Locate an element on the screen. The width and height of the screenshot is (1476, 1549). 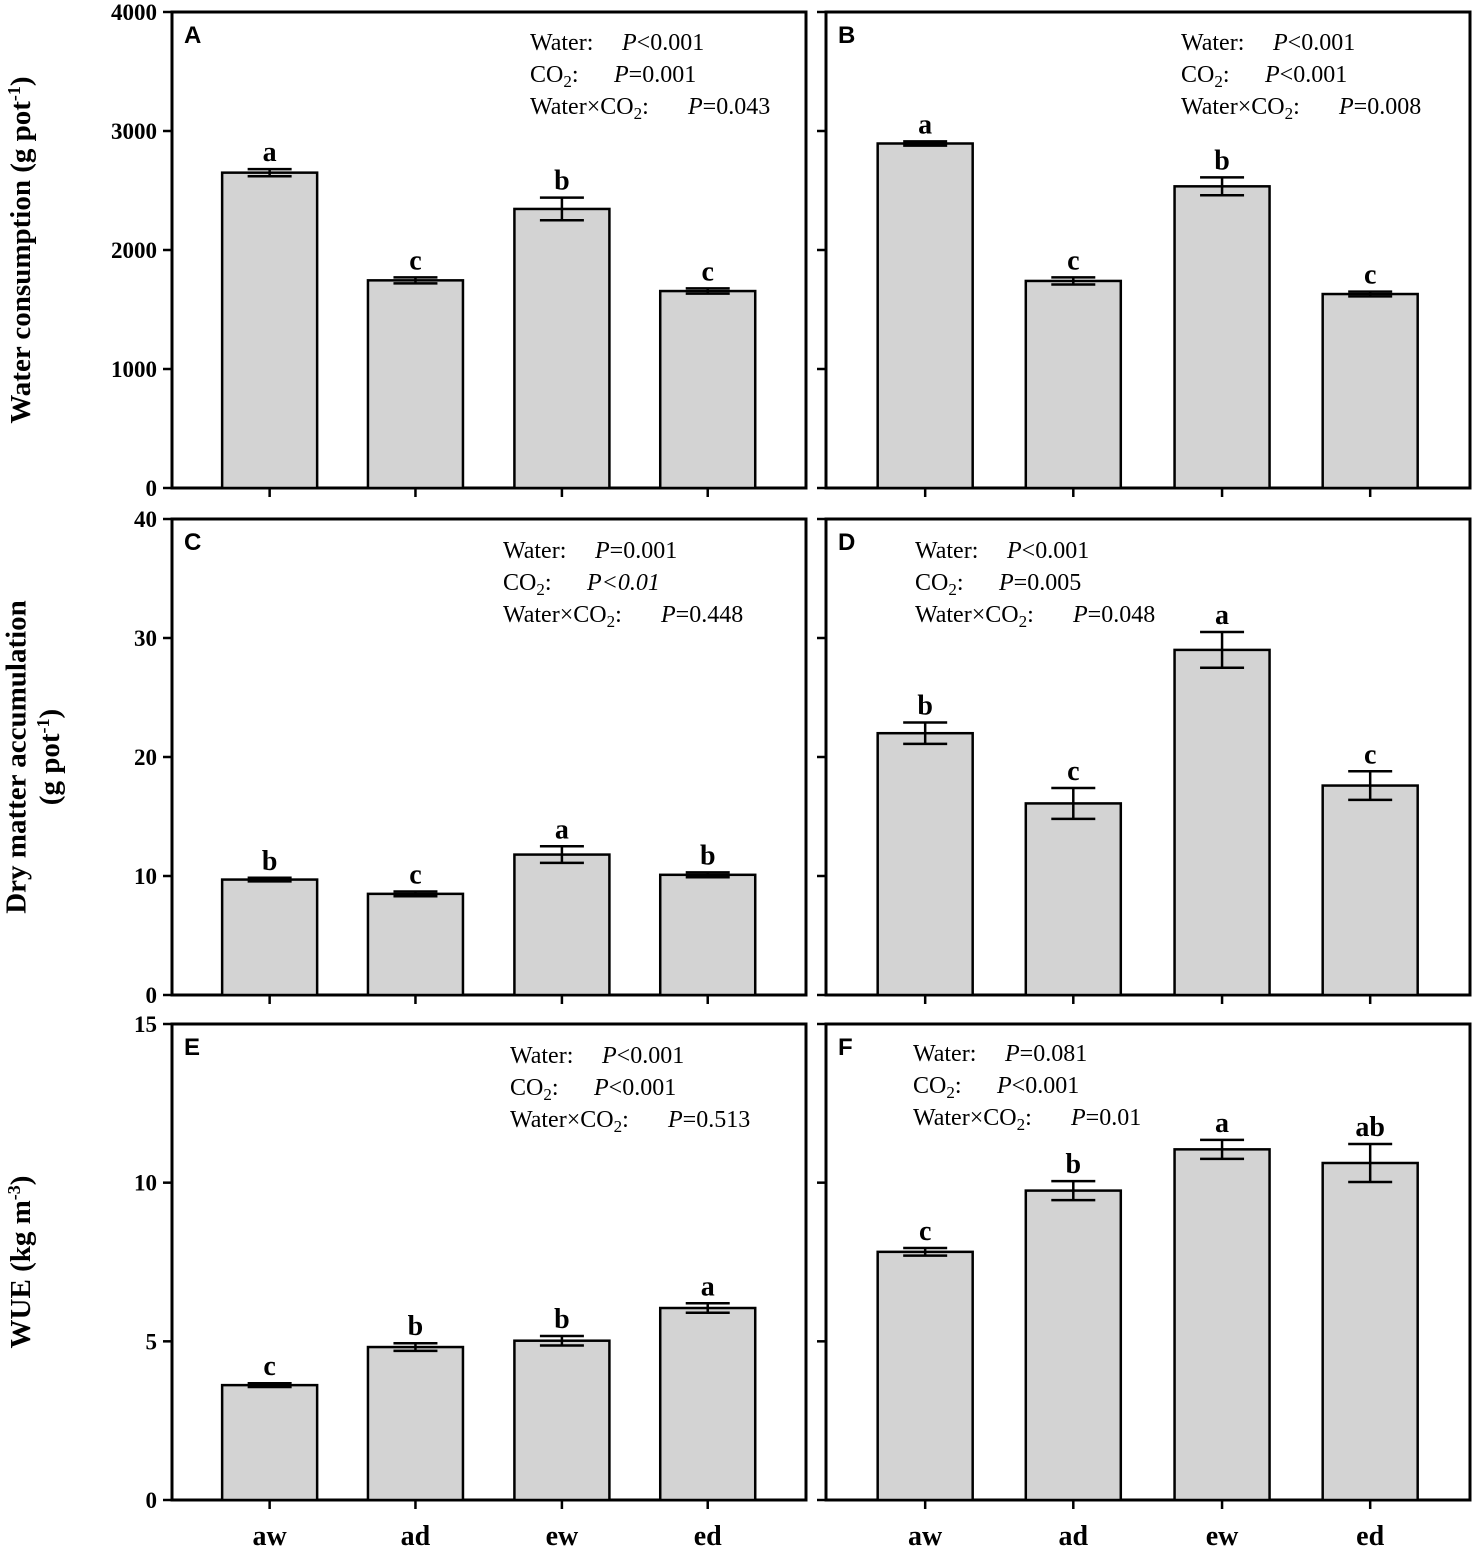
stat-value: =0.01 is located at coordinates (1114, 1118).